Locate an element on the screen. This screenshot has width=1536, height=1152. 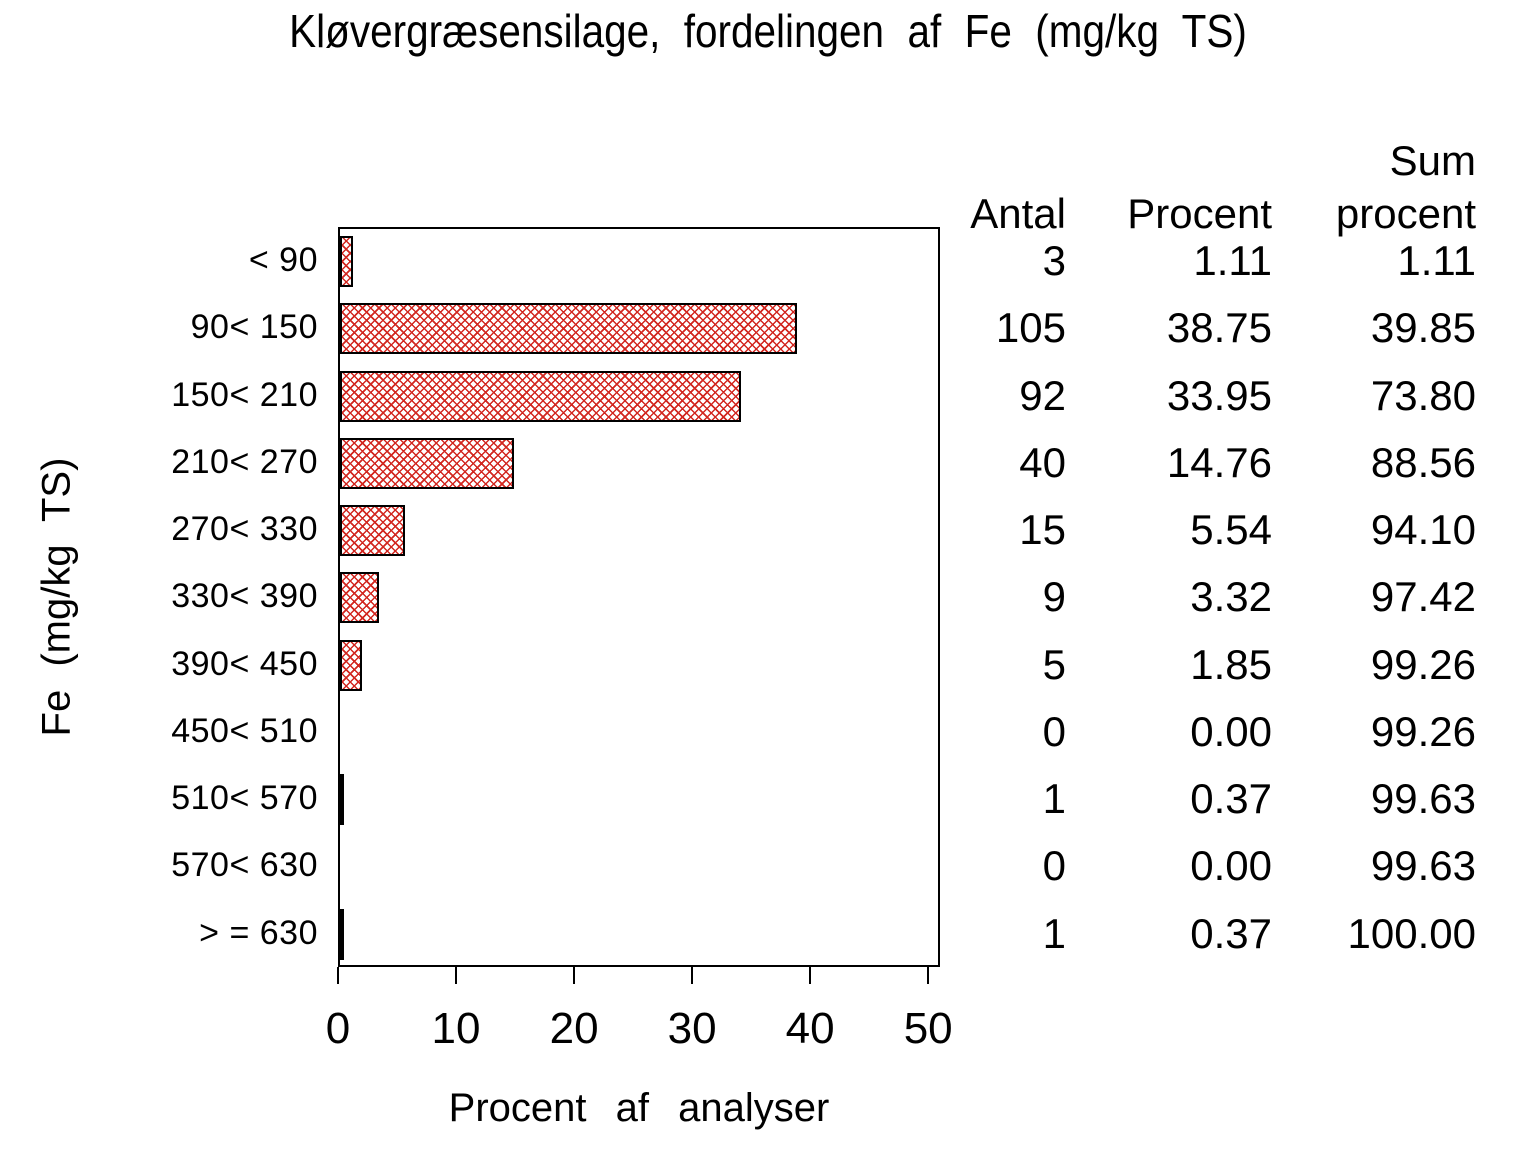
table-cell-antal: 105 is located at coordinates (1030, 328).